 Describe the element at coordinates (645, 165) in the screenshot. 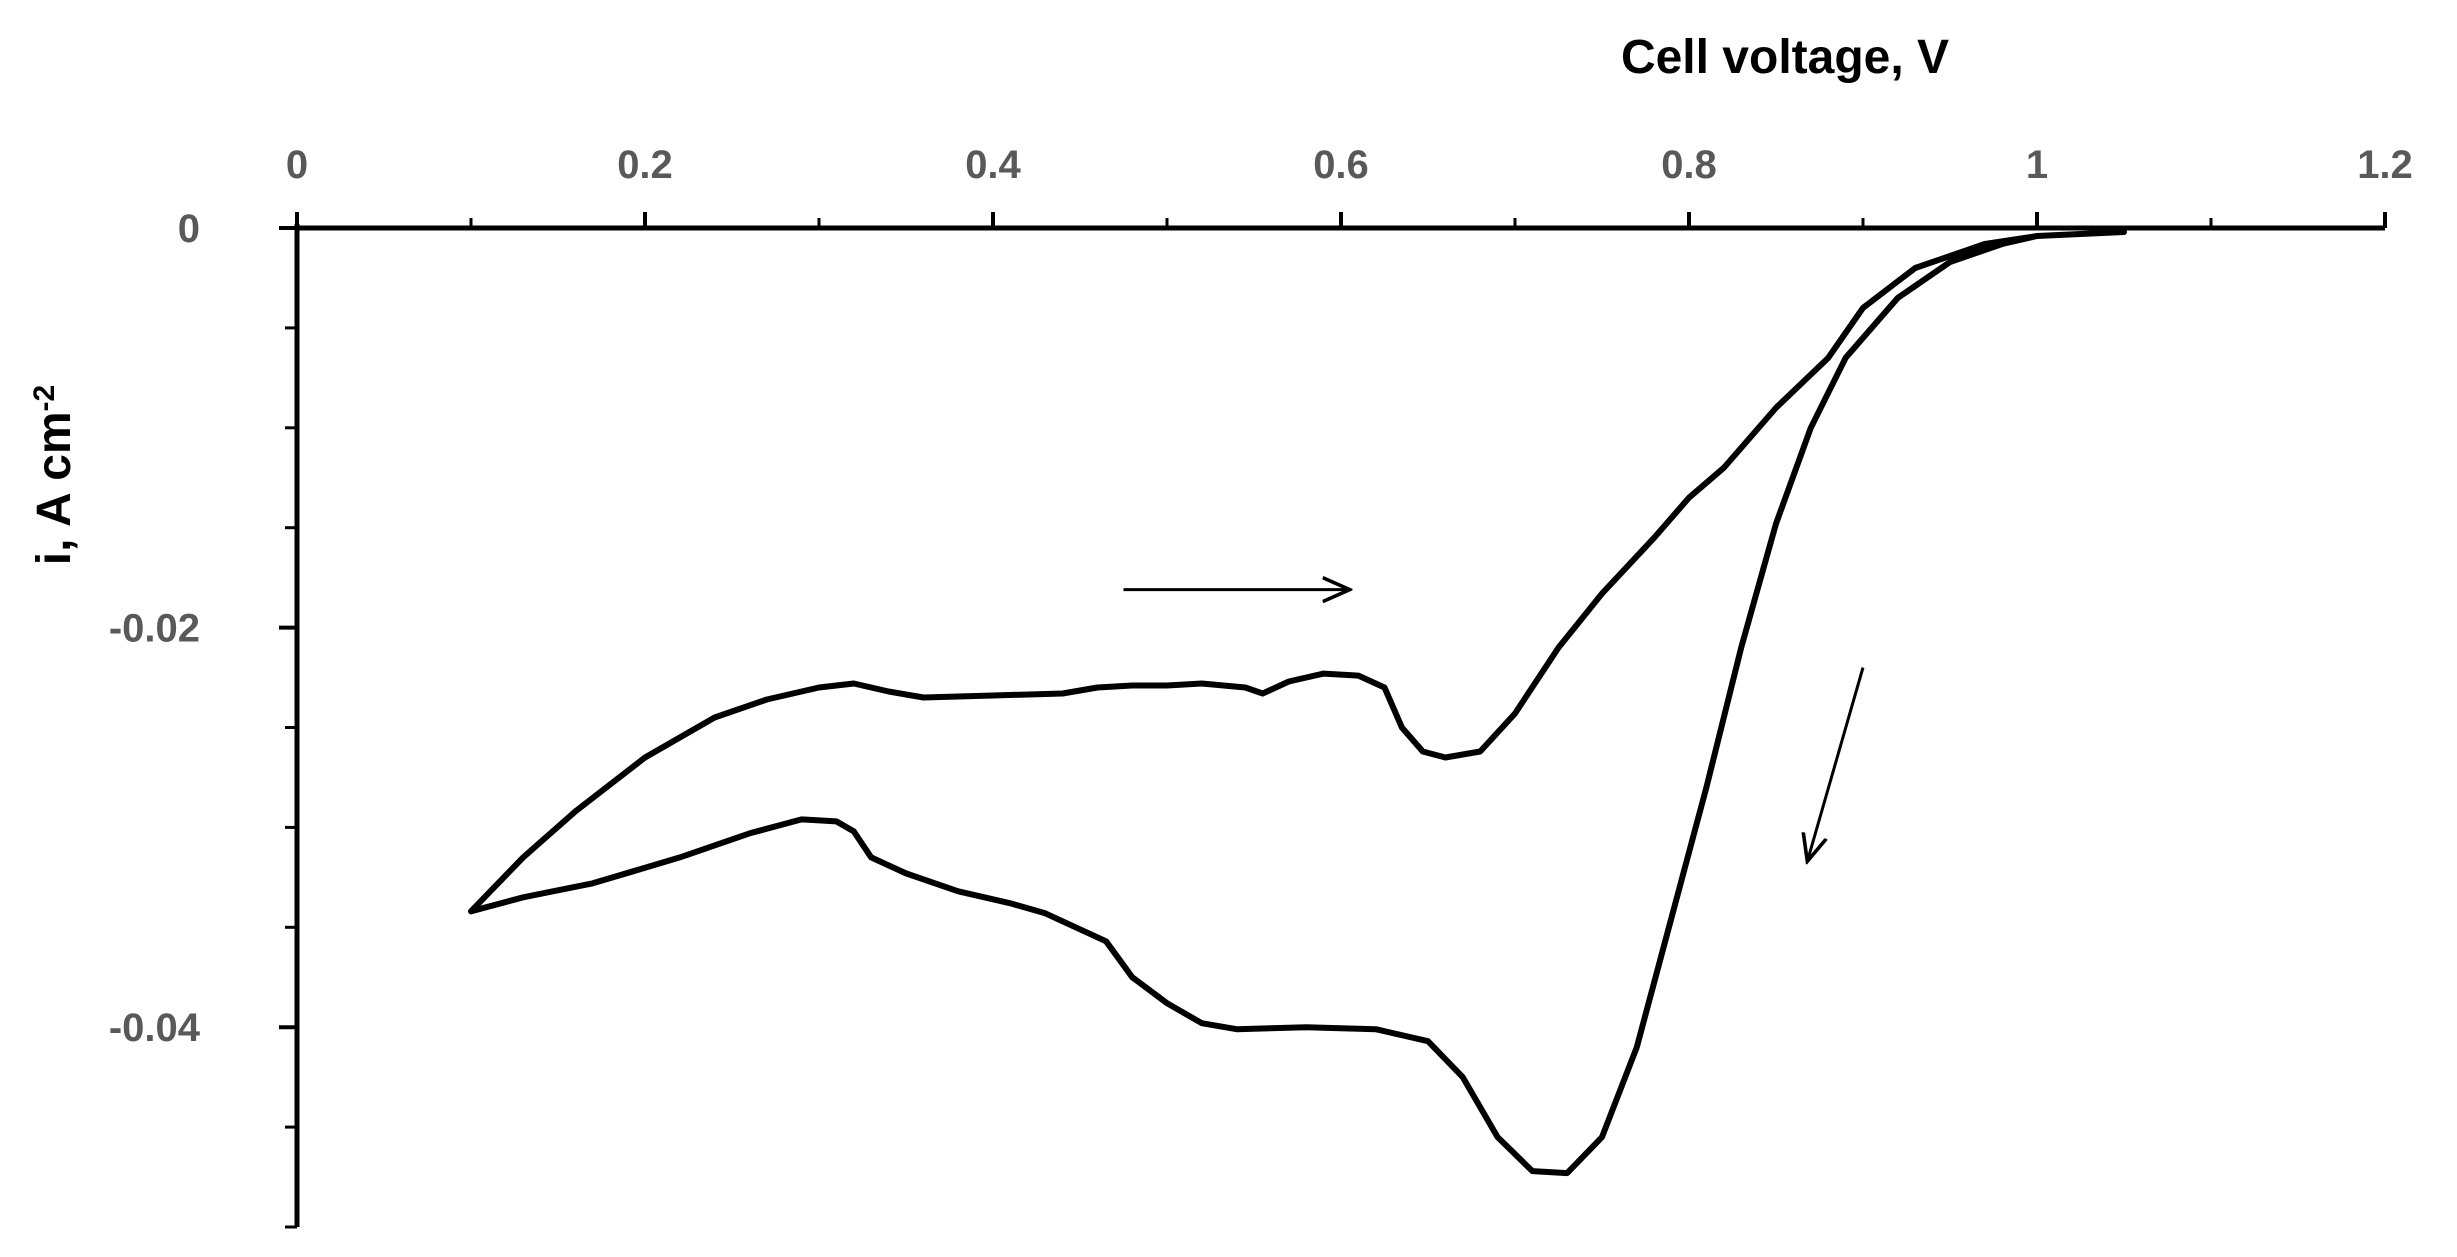

I see `x-tick-label: 0.2` at that location.